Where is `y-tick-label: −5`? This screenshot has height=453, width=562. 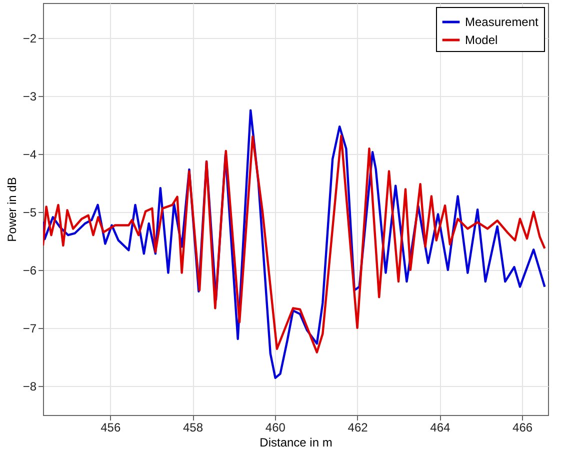
y-tick-label: −5 is located at coordinates (29, 212).